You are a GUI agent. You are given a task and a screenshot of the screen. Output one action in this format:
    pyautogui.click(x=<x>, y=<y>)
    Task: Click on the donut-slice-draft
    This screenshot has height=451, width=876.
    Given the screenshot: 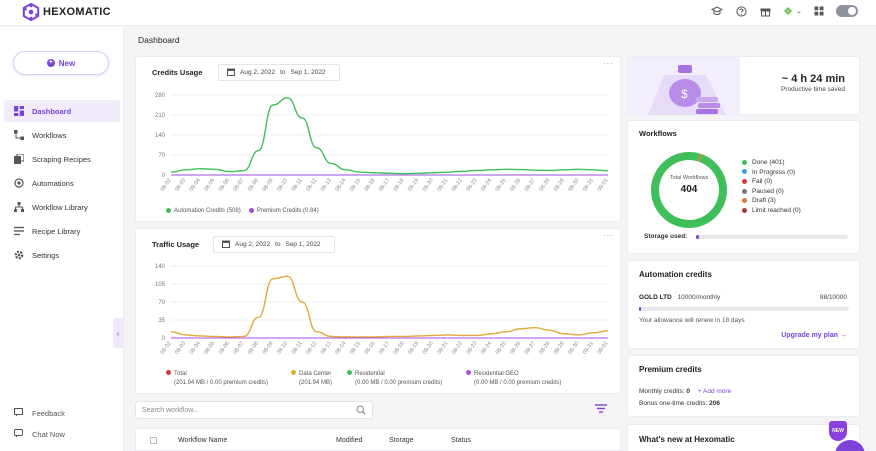 What is the action you would take?
    pyautogui.click(x=700, y=157)
    